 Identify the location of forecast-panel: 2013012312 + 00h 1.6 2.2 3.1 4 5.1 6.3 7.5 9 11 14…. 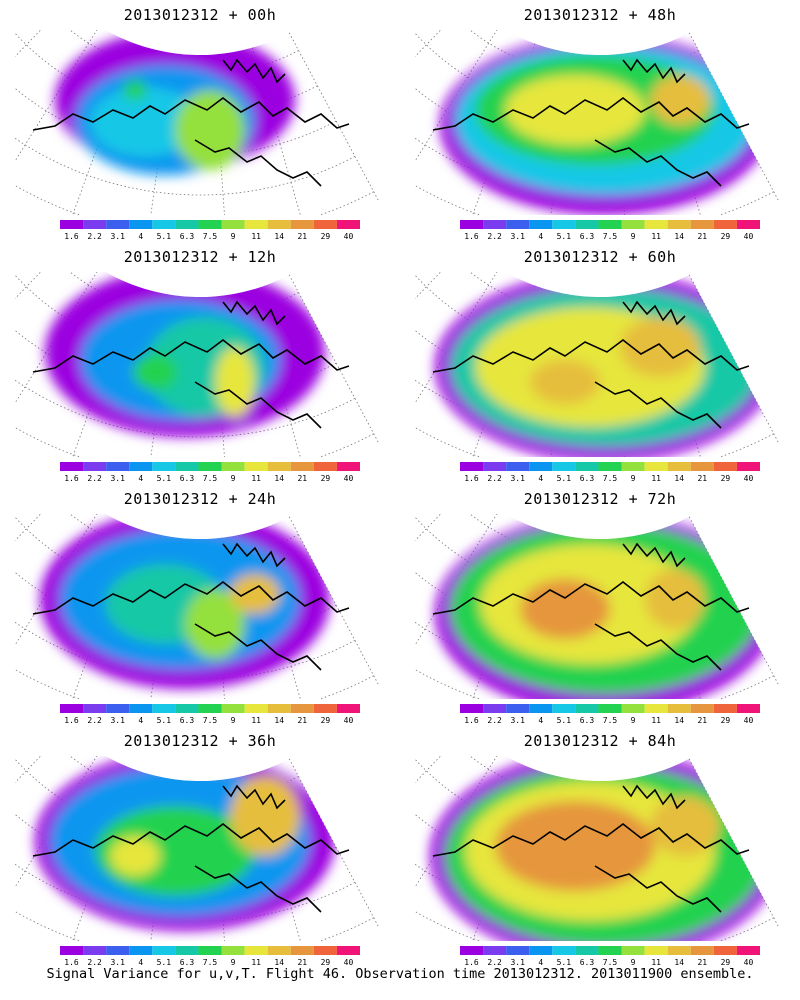
(200, 125).